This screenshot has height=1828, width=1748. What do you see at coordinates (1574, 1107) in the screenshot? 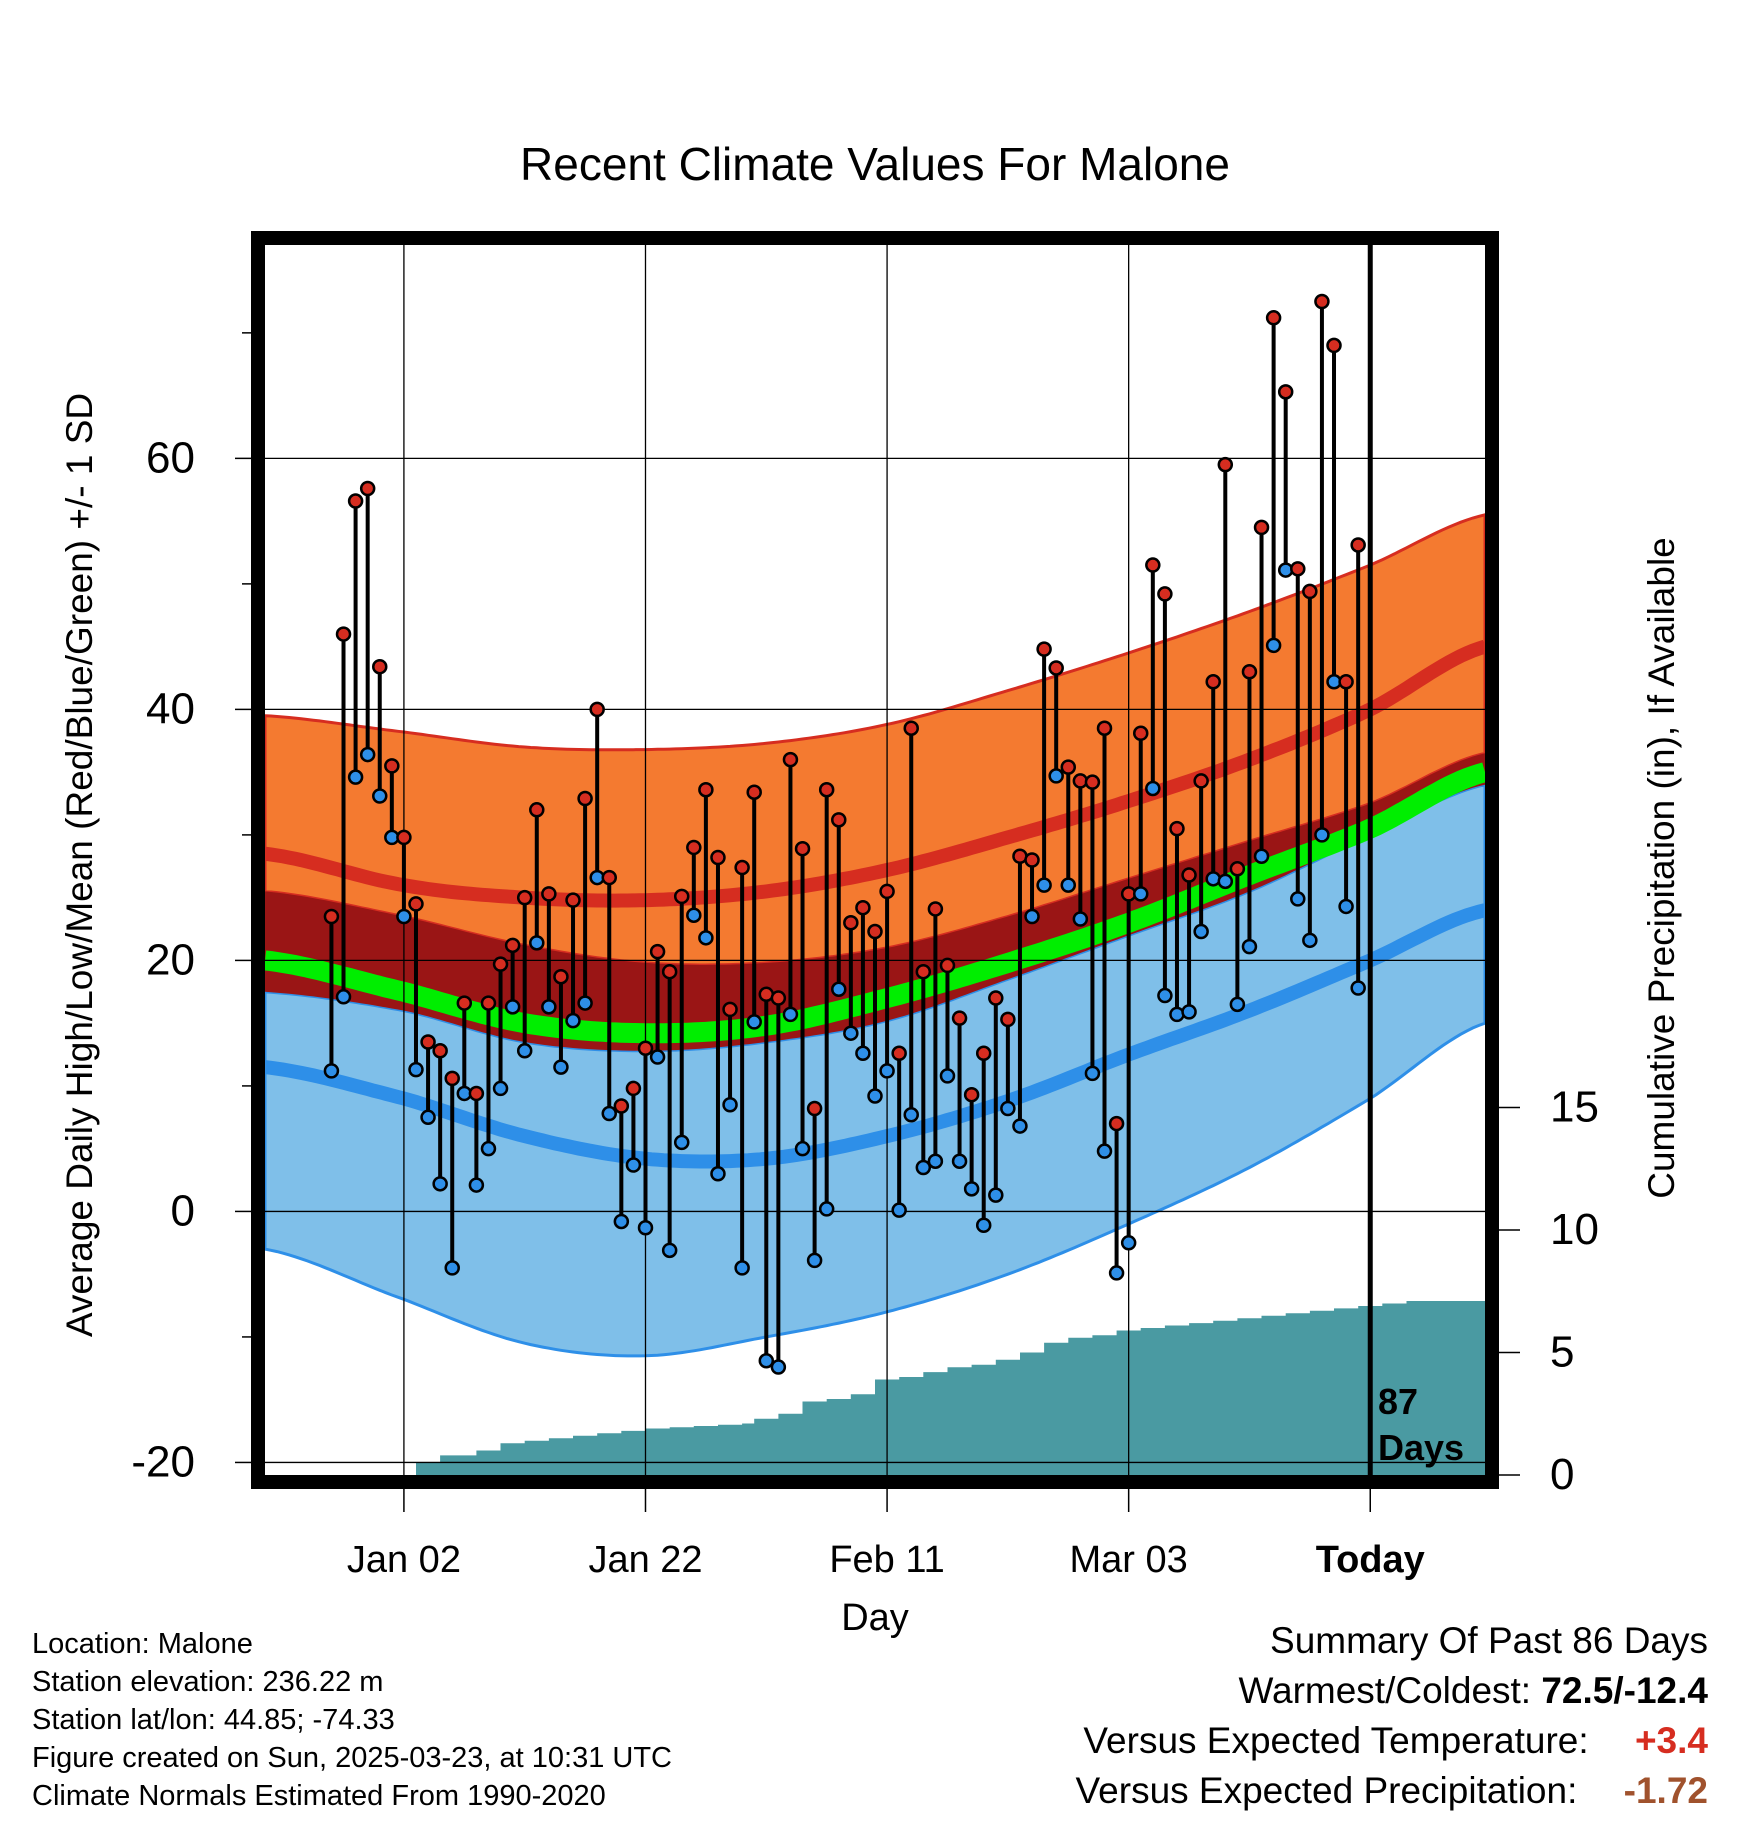
I see `y2-tick-label: 15` at bounding box center [1574, 1107].